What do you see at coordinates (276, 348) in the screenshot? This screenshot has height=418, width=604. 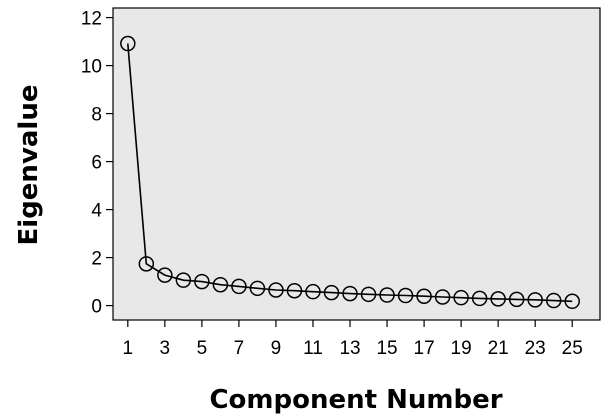 I see `x-tick-label: 9` at bounding box center [276, 348].